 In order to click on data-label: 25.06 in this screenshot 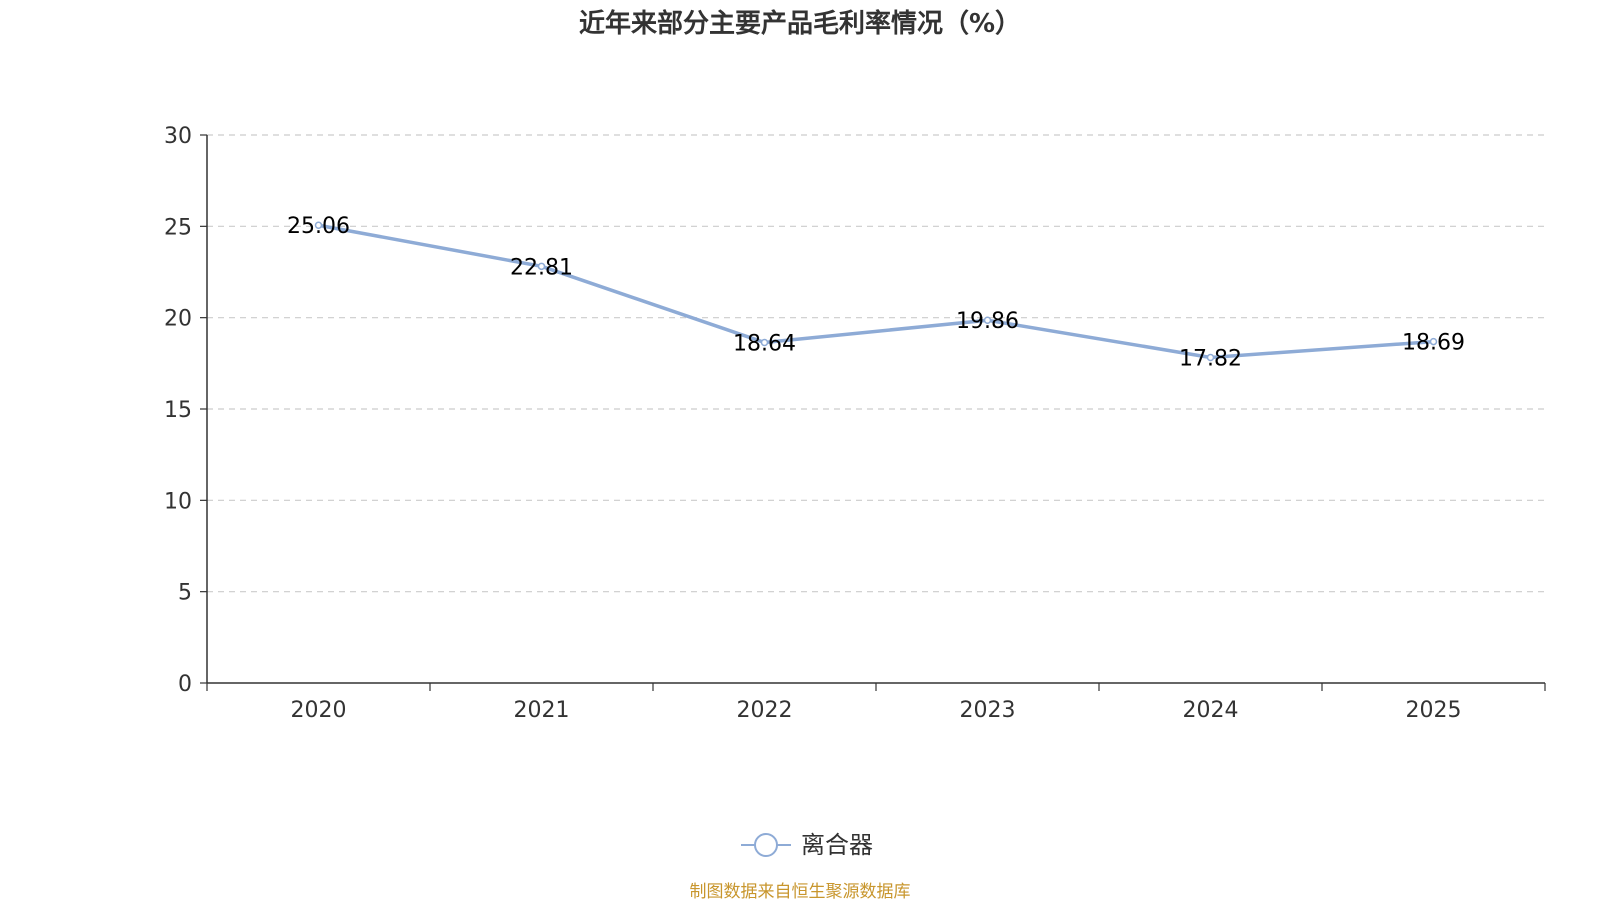, I will do `click(318, 226)`.